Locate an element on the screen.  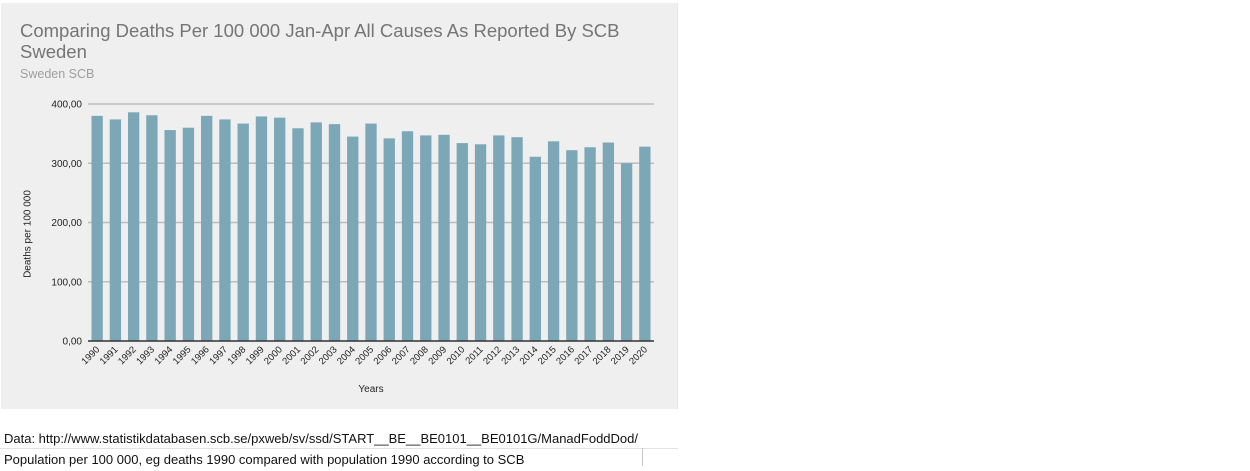
x-tick-label: 2012 is located at coordinates (492, 355).